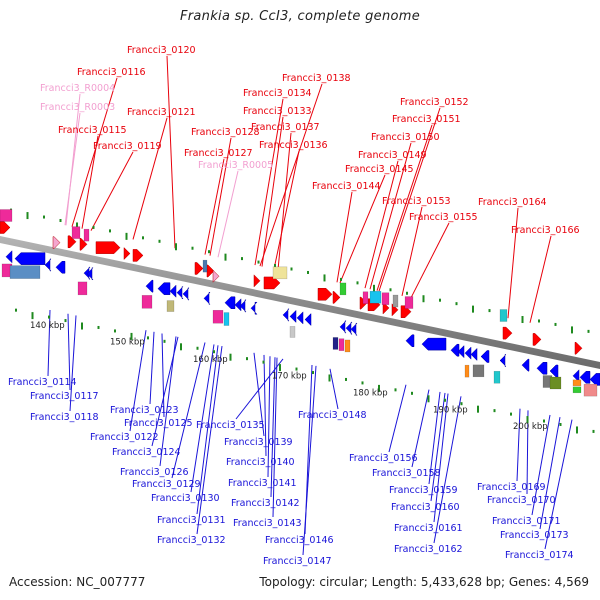  Describe the element at coordinates (434, 102) in the screenshot. I see `gene-label-forward: Francci3_0152` at that location.